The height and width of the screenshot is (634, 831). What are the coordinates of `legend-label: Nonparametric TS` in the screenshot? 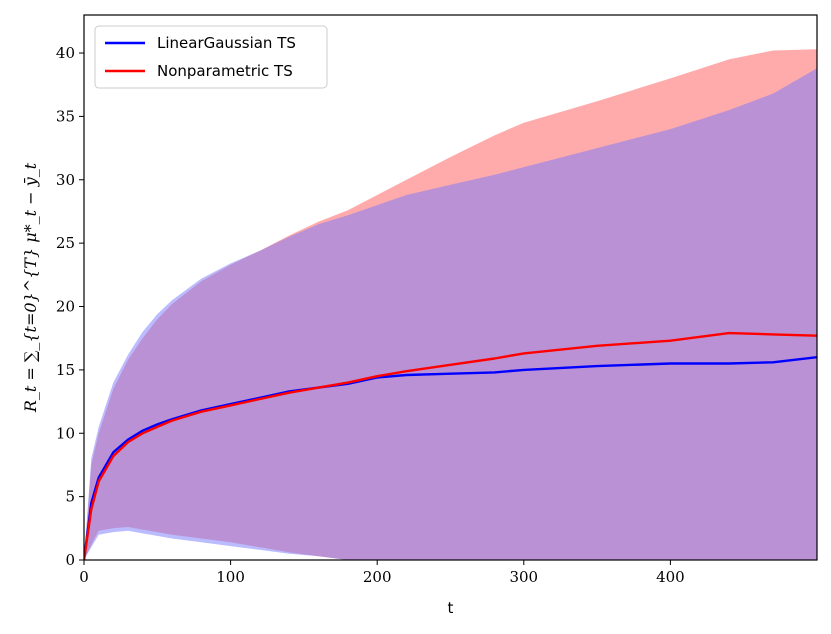 It's located at (225, 71).